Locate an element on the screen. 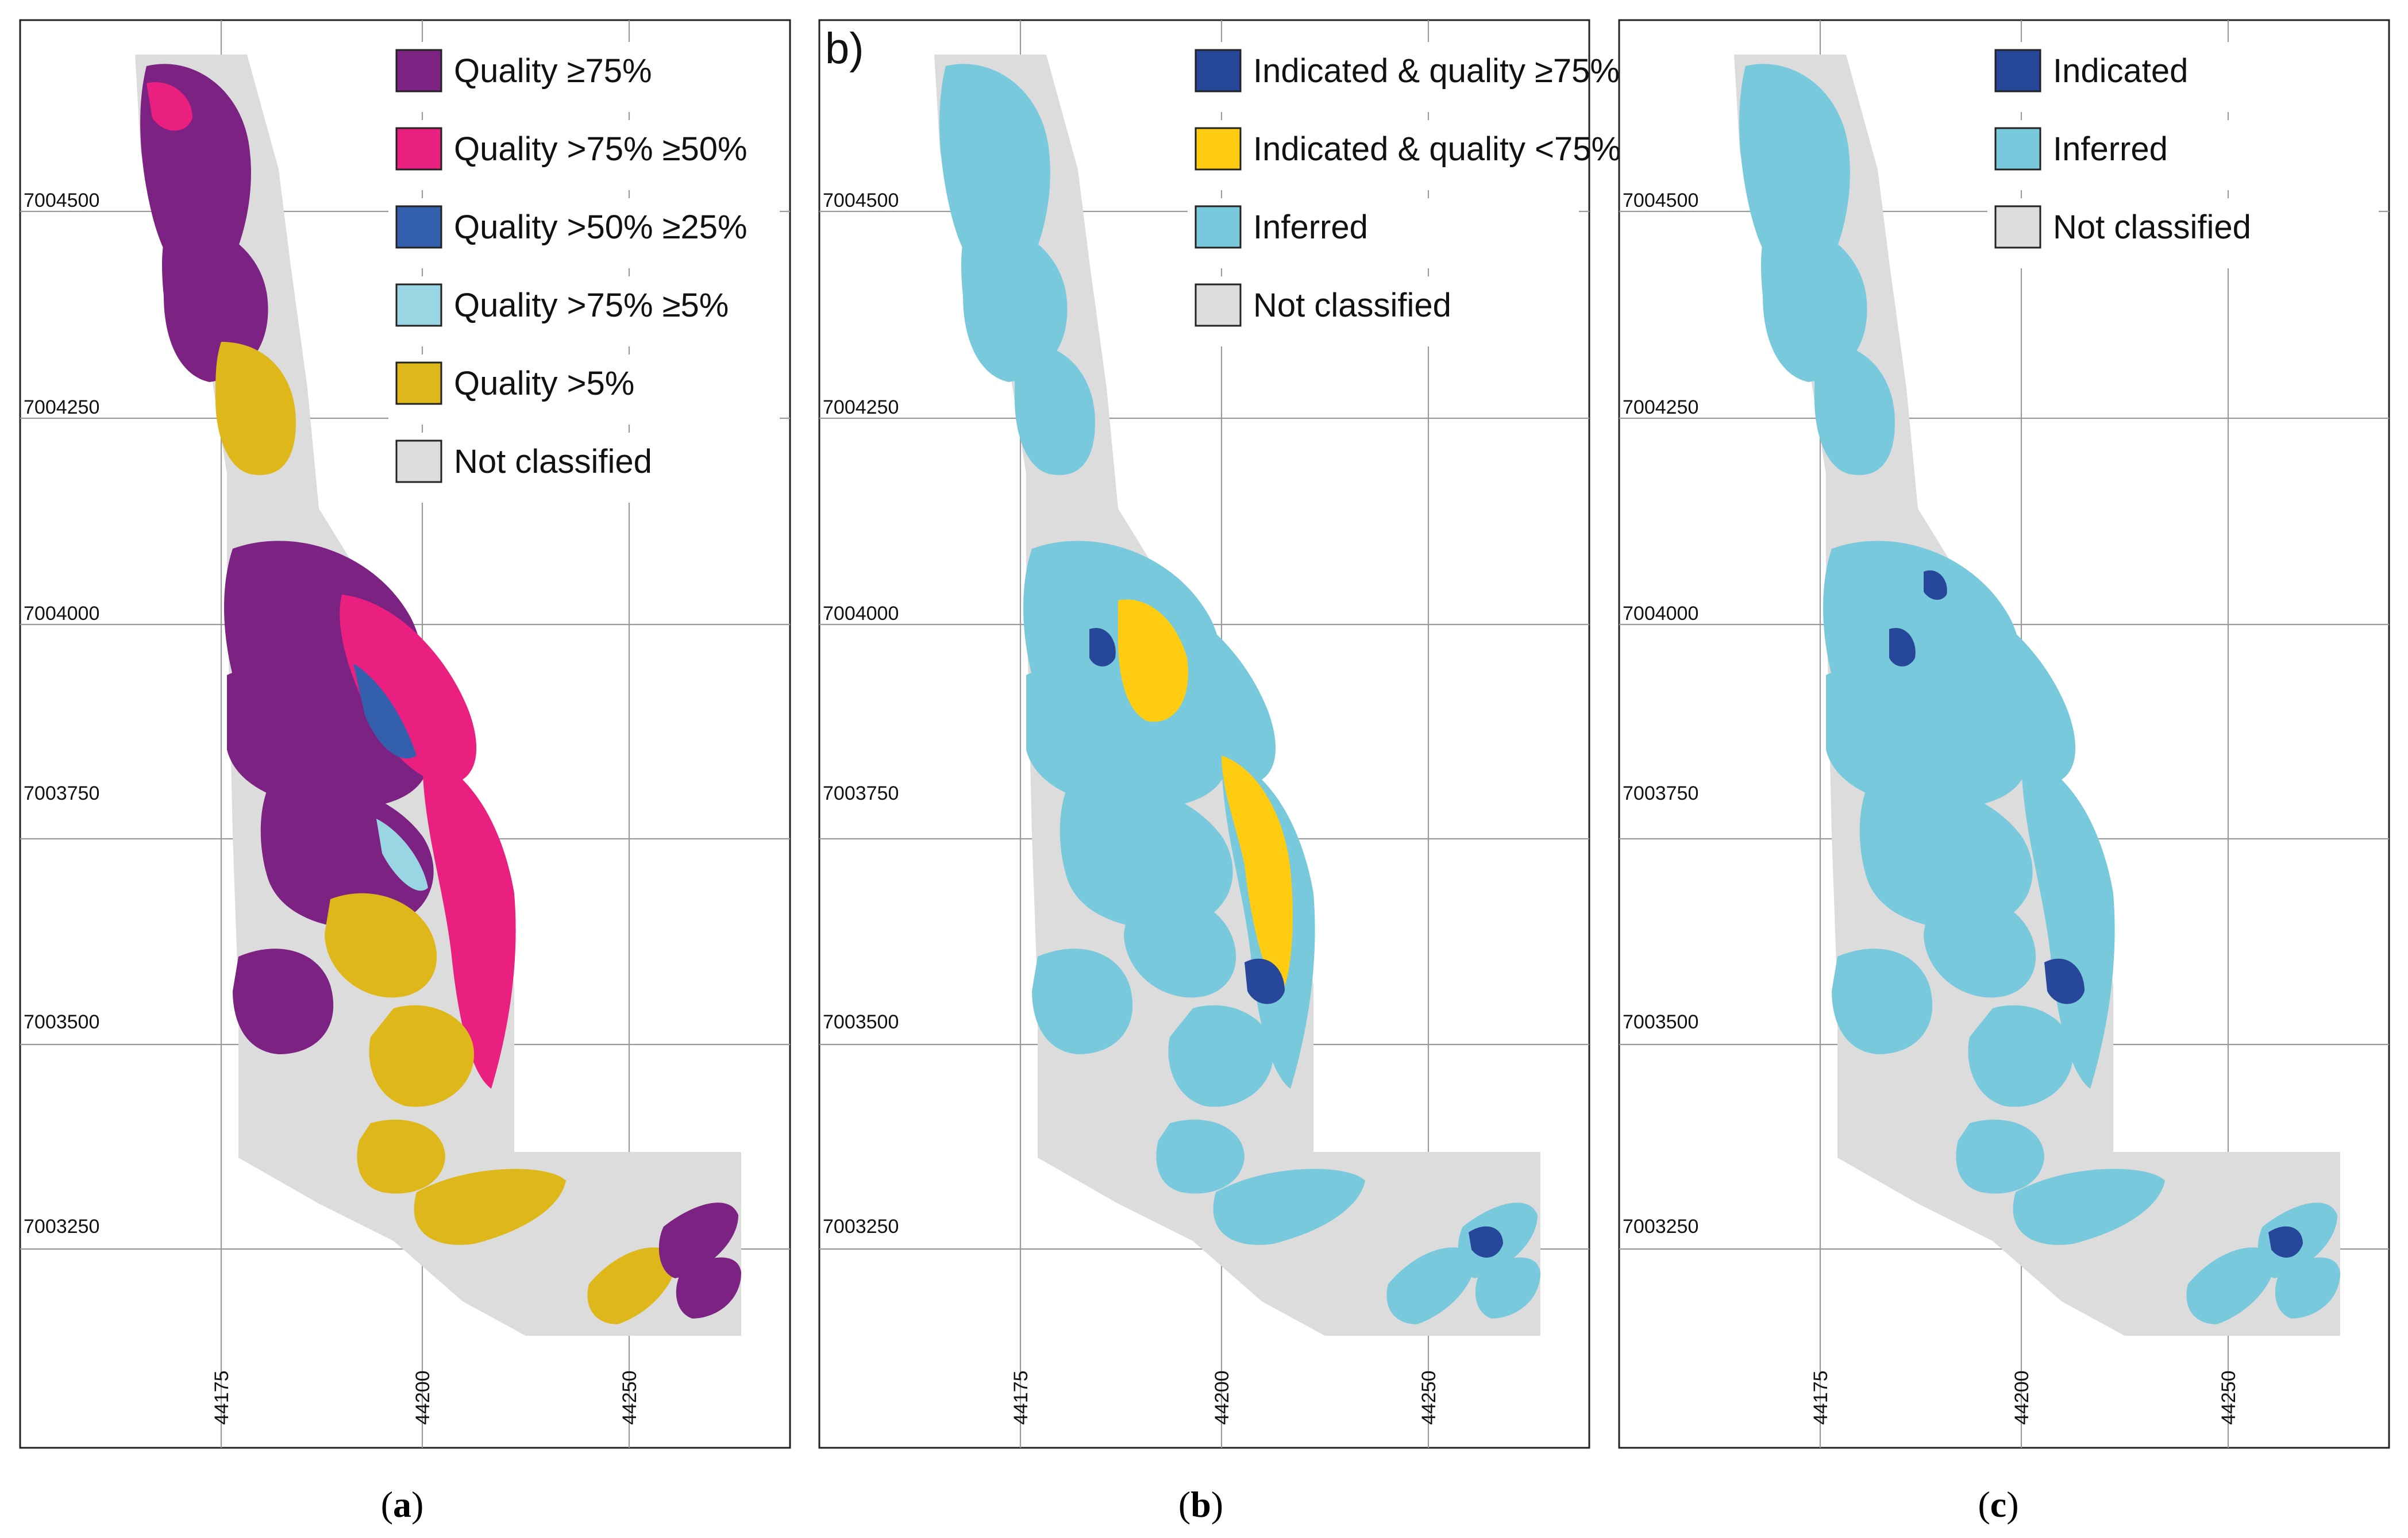 This screenshot has height=1538, width=2408. legend-label: Indicated & quality ≥75% is located at coordinates (1436, 71).